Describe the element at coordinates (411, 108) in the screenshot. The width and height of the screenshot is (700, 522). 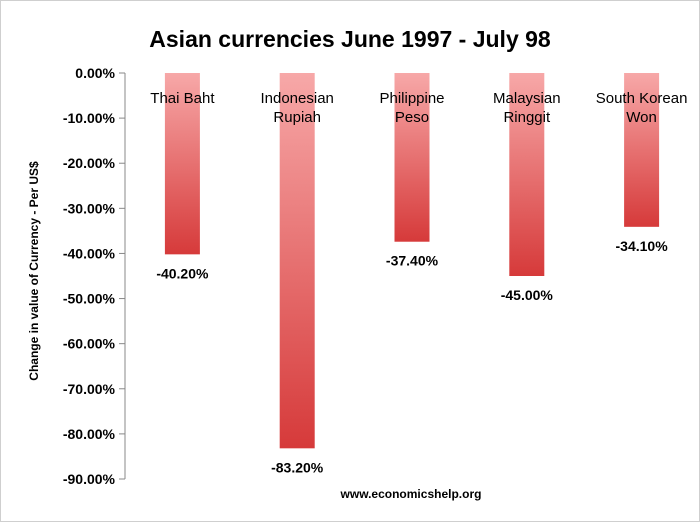
I see `category-label: Philippine Peso` at that location.